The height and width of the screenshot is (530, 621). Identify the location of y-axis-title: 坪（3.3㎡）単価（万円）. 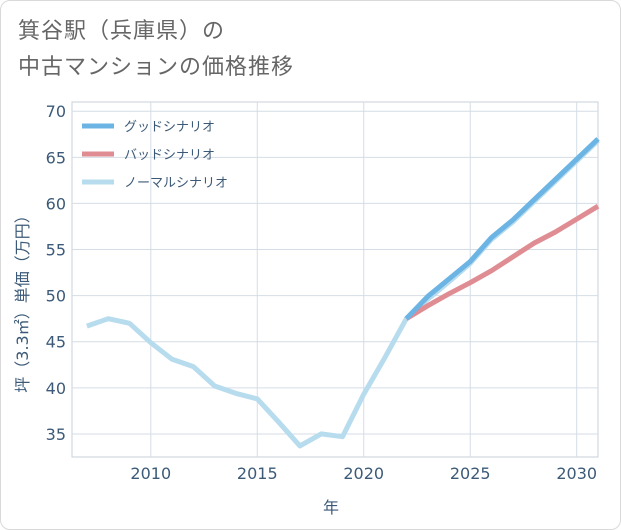
(22, 299).